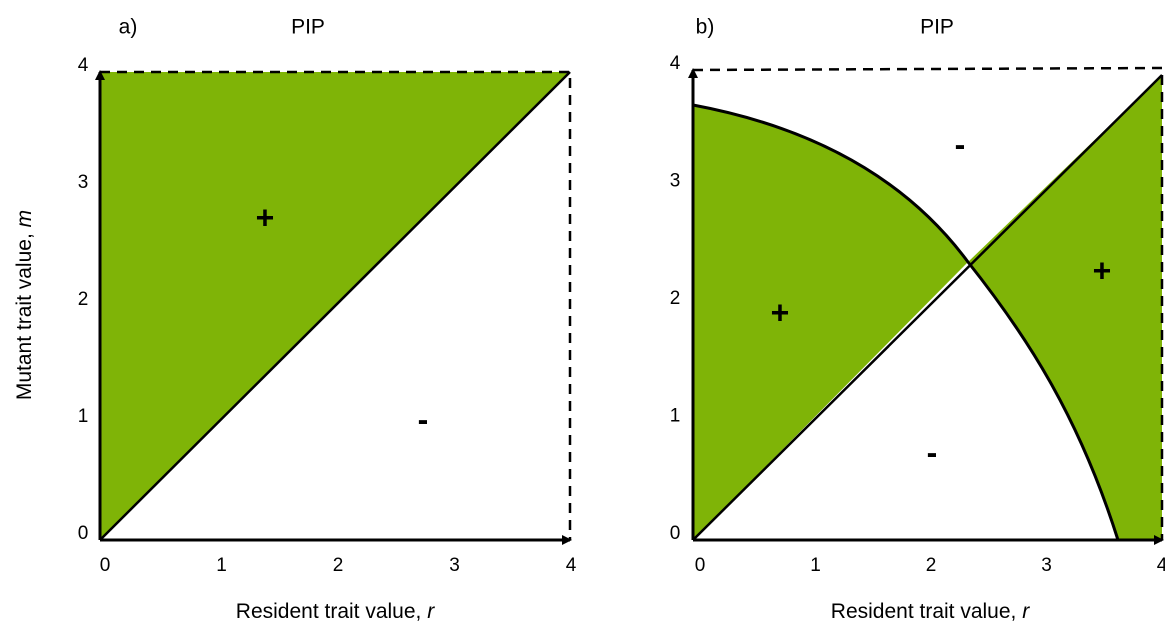  I want to click on y-axis-label: Mutant trait value, m, so click(24, 305).